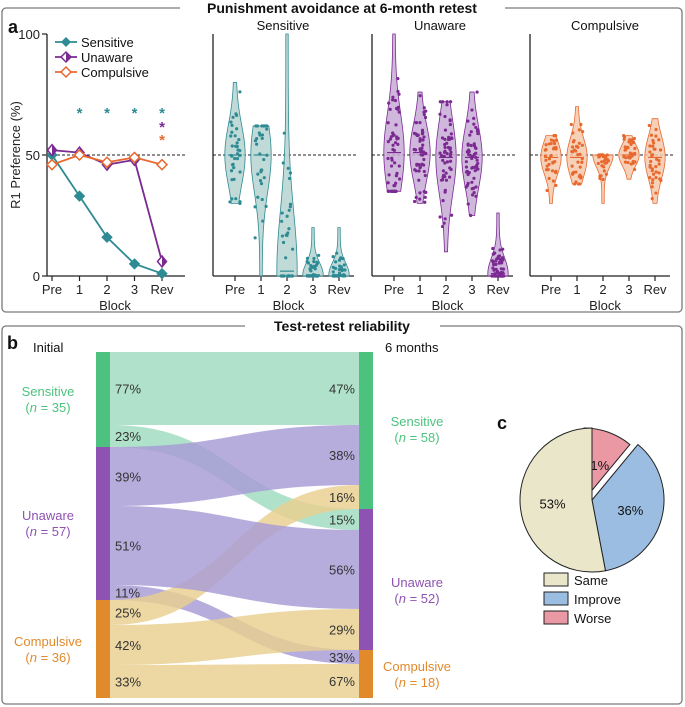  Describe the element at coordinates (412, 347) in the screenshot. I see `sankey-right-title: 6 months` at that location.